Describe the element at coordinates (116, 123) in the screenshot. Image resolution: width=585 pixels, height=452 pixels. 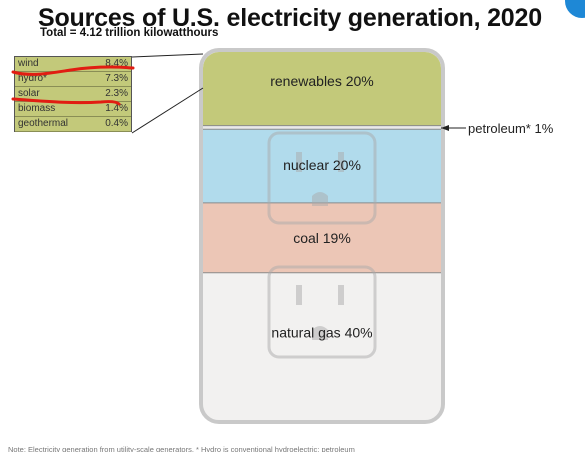
I see `breakdown-value: 0.4%` at that location.